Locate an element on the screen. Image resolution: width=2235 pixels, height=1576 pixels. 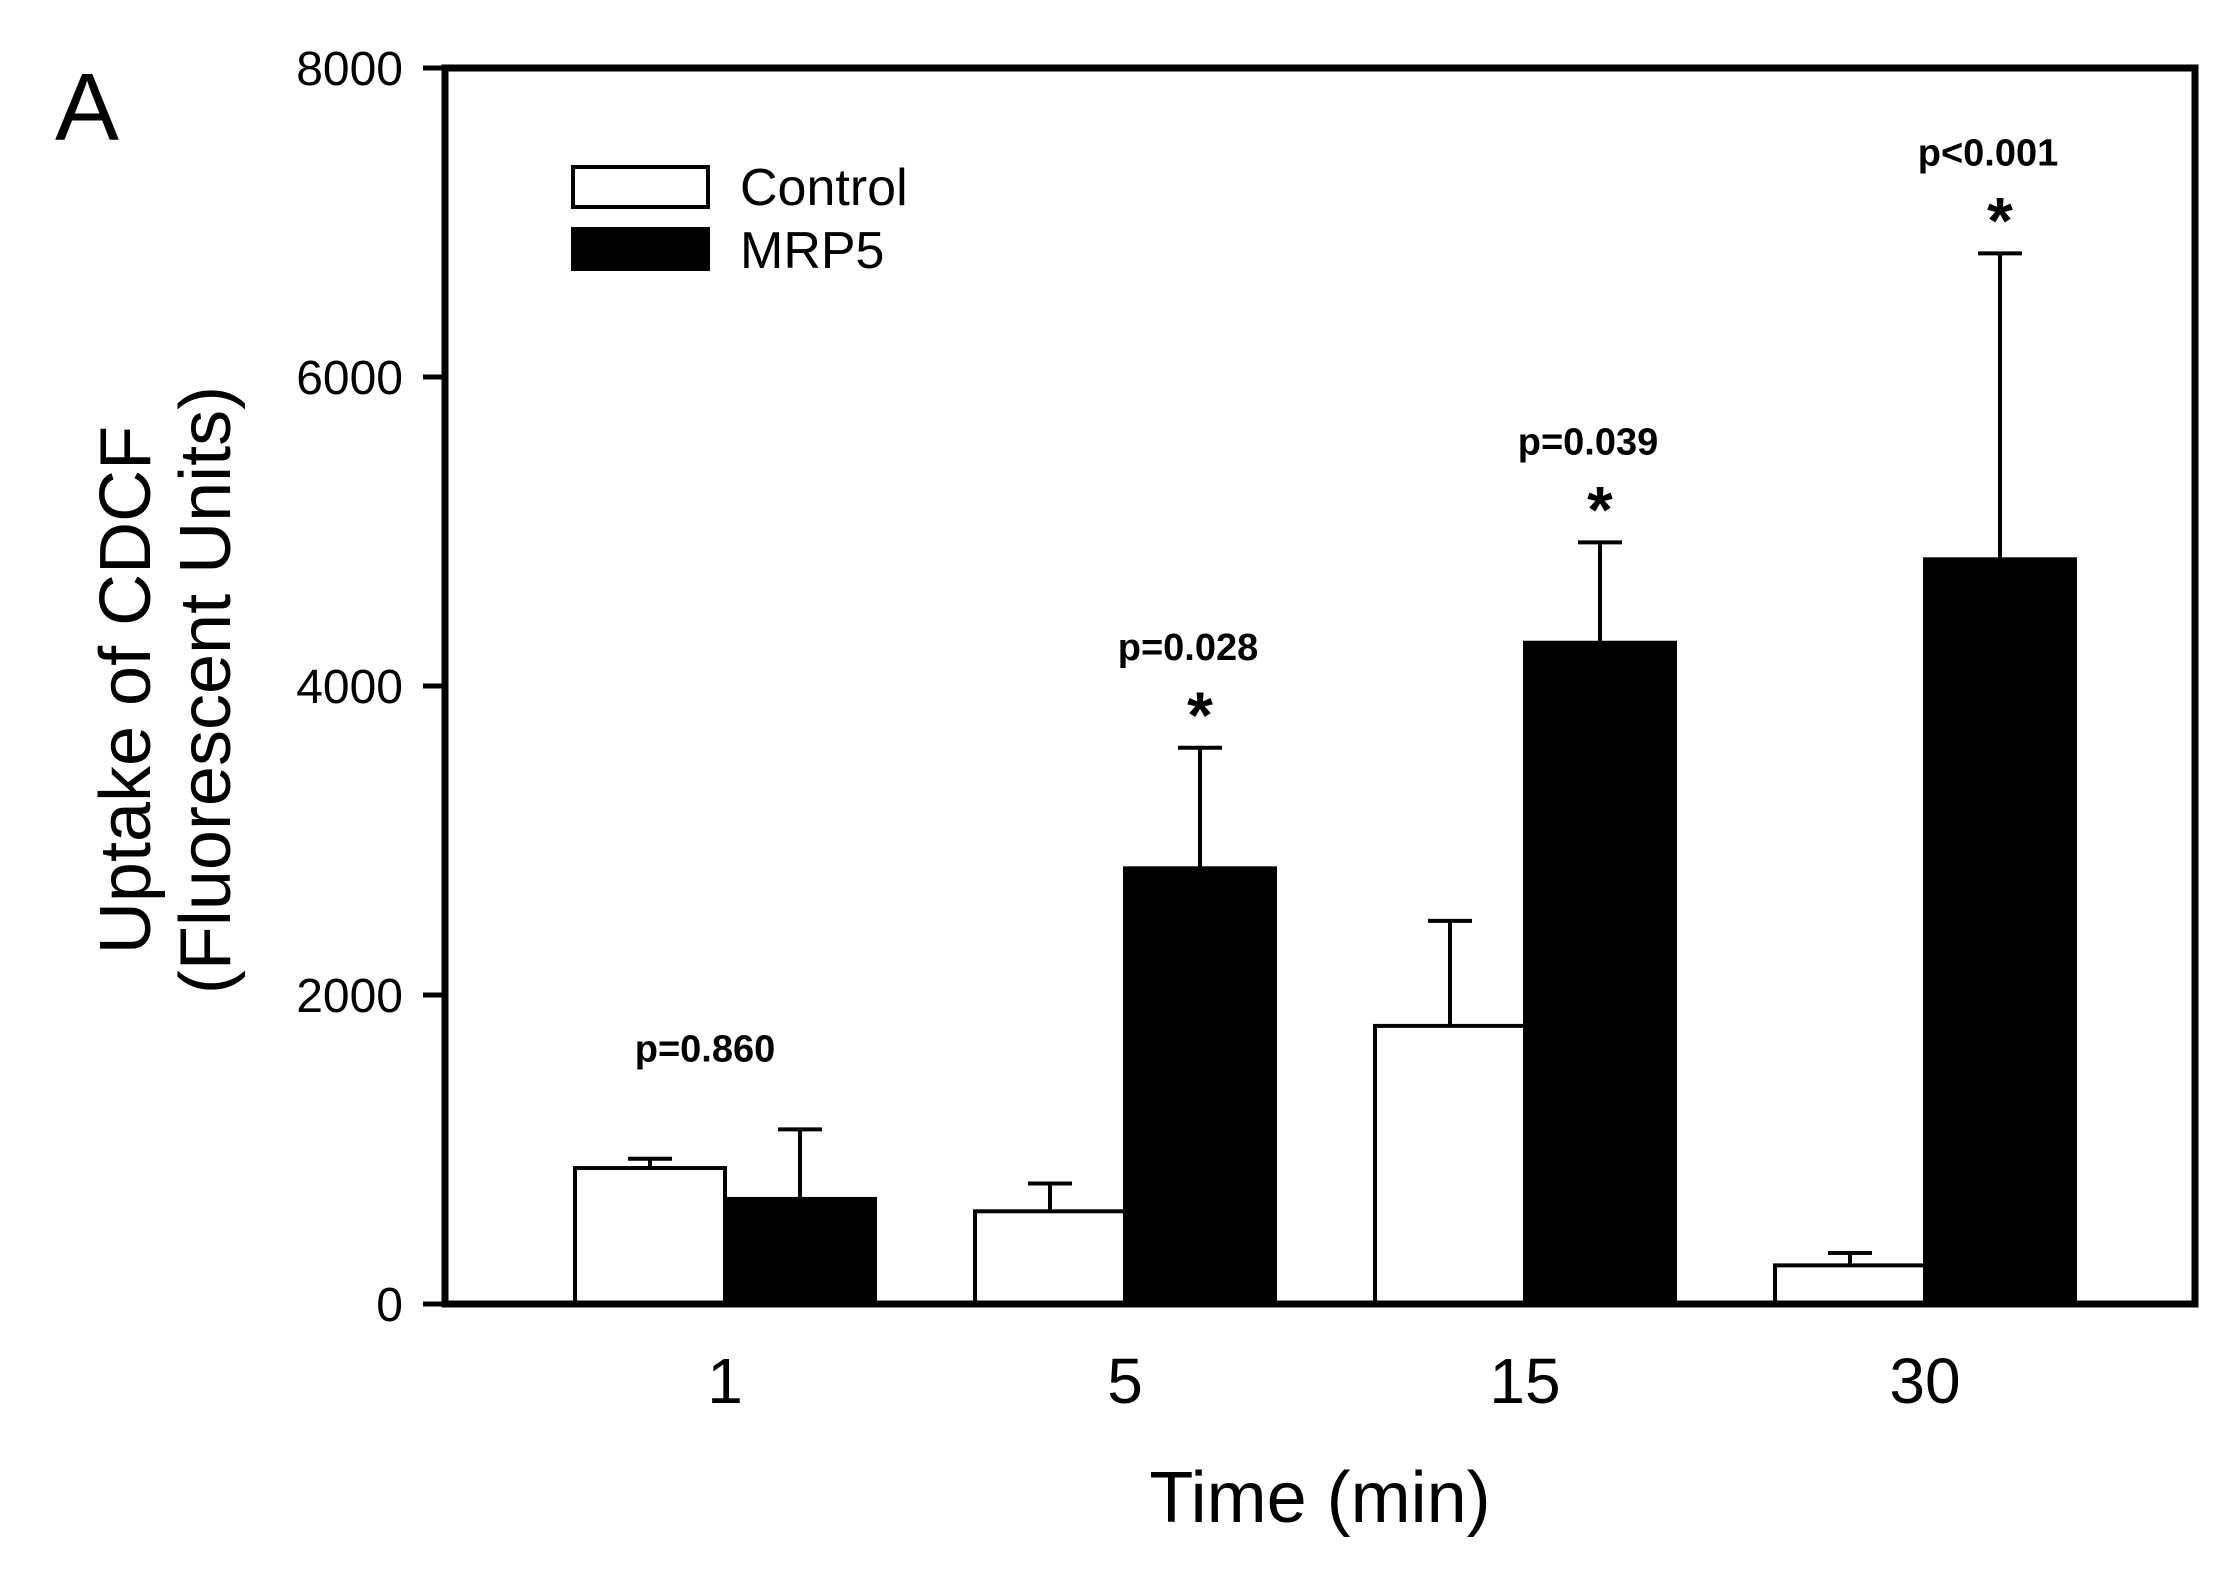
p-value-label: p=0.039 is located at coordinates (1588, 442).